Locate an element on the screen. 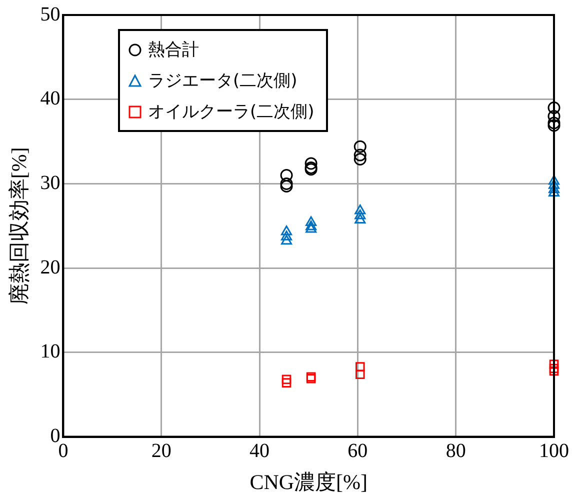 The height and width of the screenshot is (500, 574). x-tick-label: 100 is located at coordinates (554, 451).